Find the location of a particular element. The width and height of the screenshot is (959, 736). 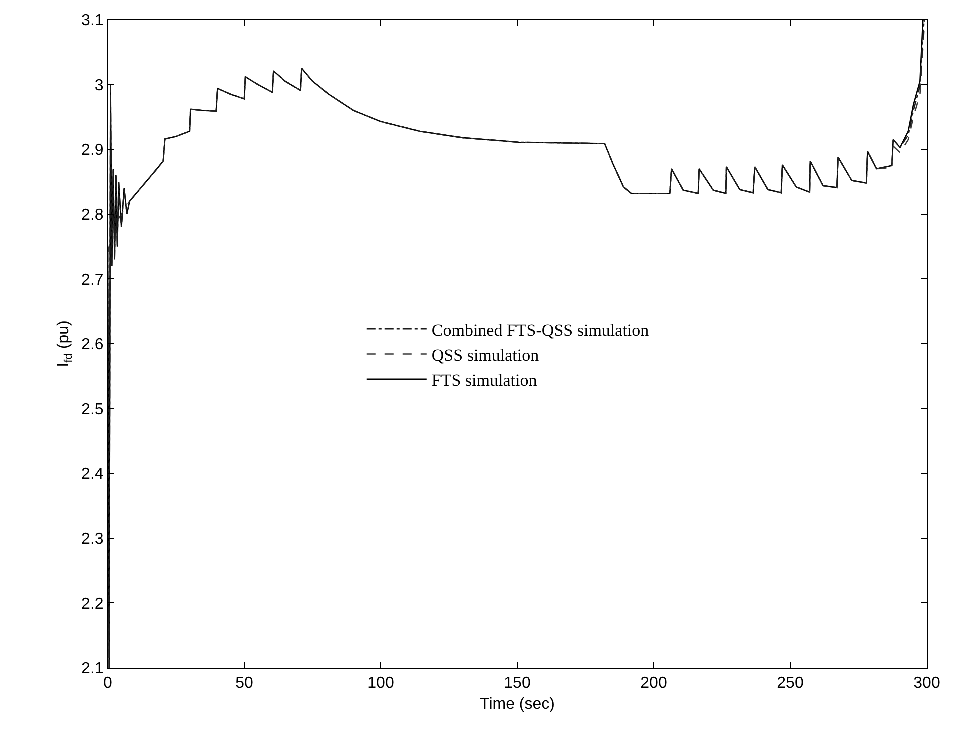

legend-label: Combined FTS-QSS simulation is located at coordinates (541, 330).